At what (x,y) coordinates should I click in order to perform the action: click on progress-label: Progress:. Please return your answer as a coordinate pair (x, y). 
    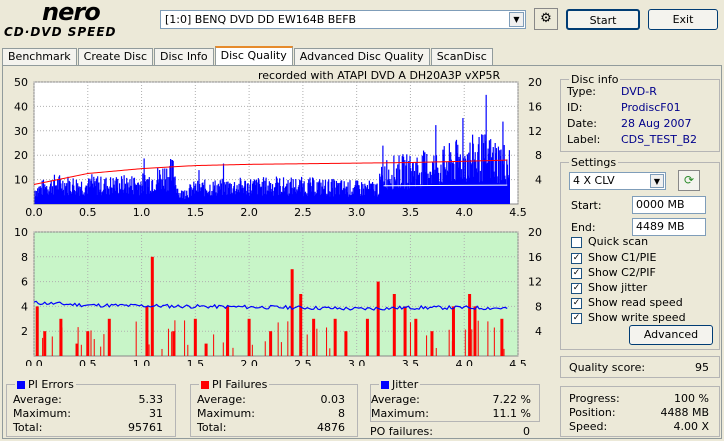
    Looking at the image, I should click on (594, 398).